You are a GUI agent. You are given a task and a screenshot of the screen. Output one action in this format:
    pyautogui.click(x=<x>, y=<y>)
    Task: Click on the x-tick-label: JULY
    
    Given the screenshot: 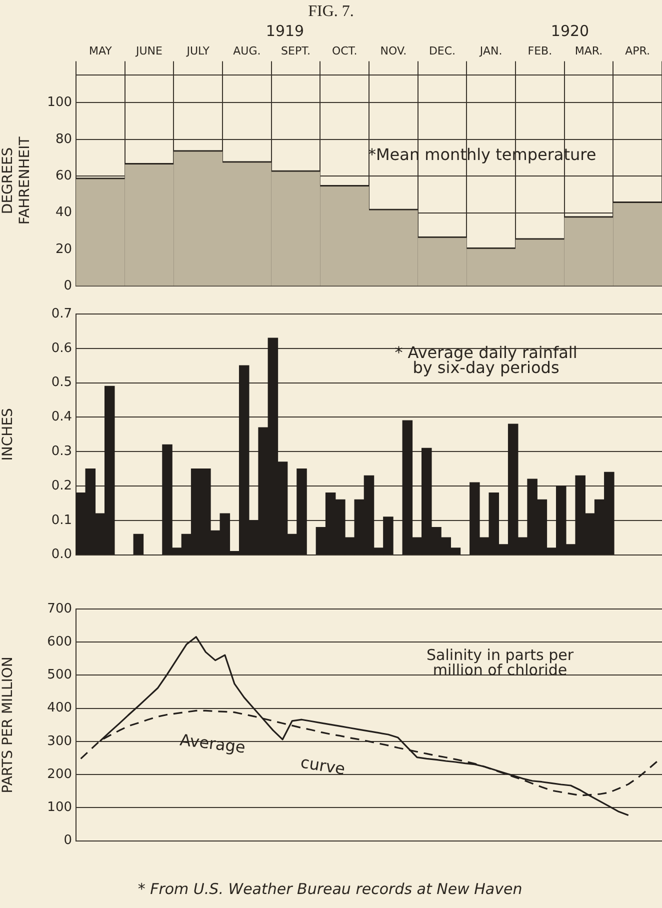 What is the action you would take?
    pyautogui.click(x=198, y=51)
    